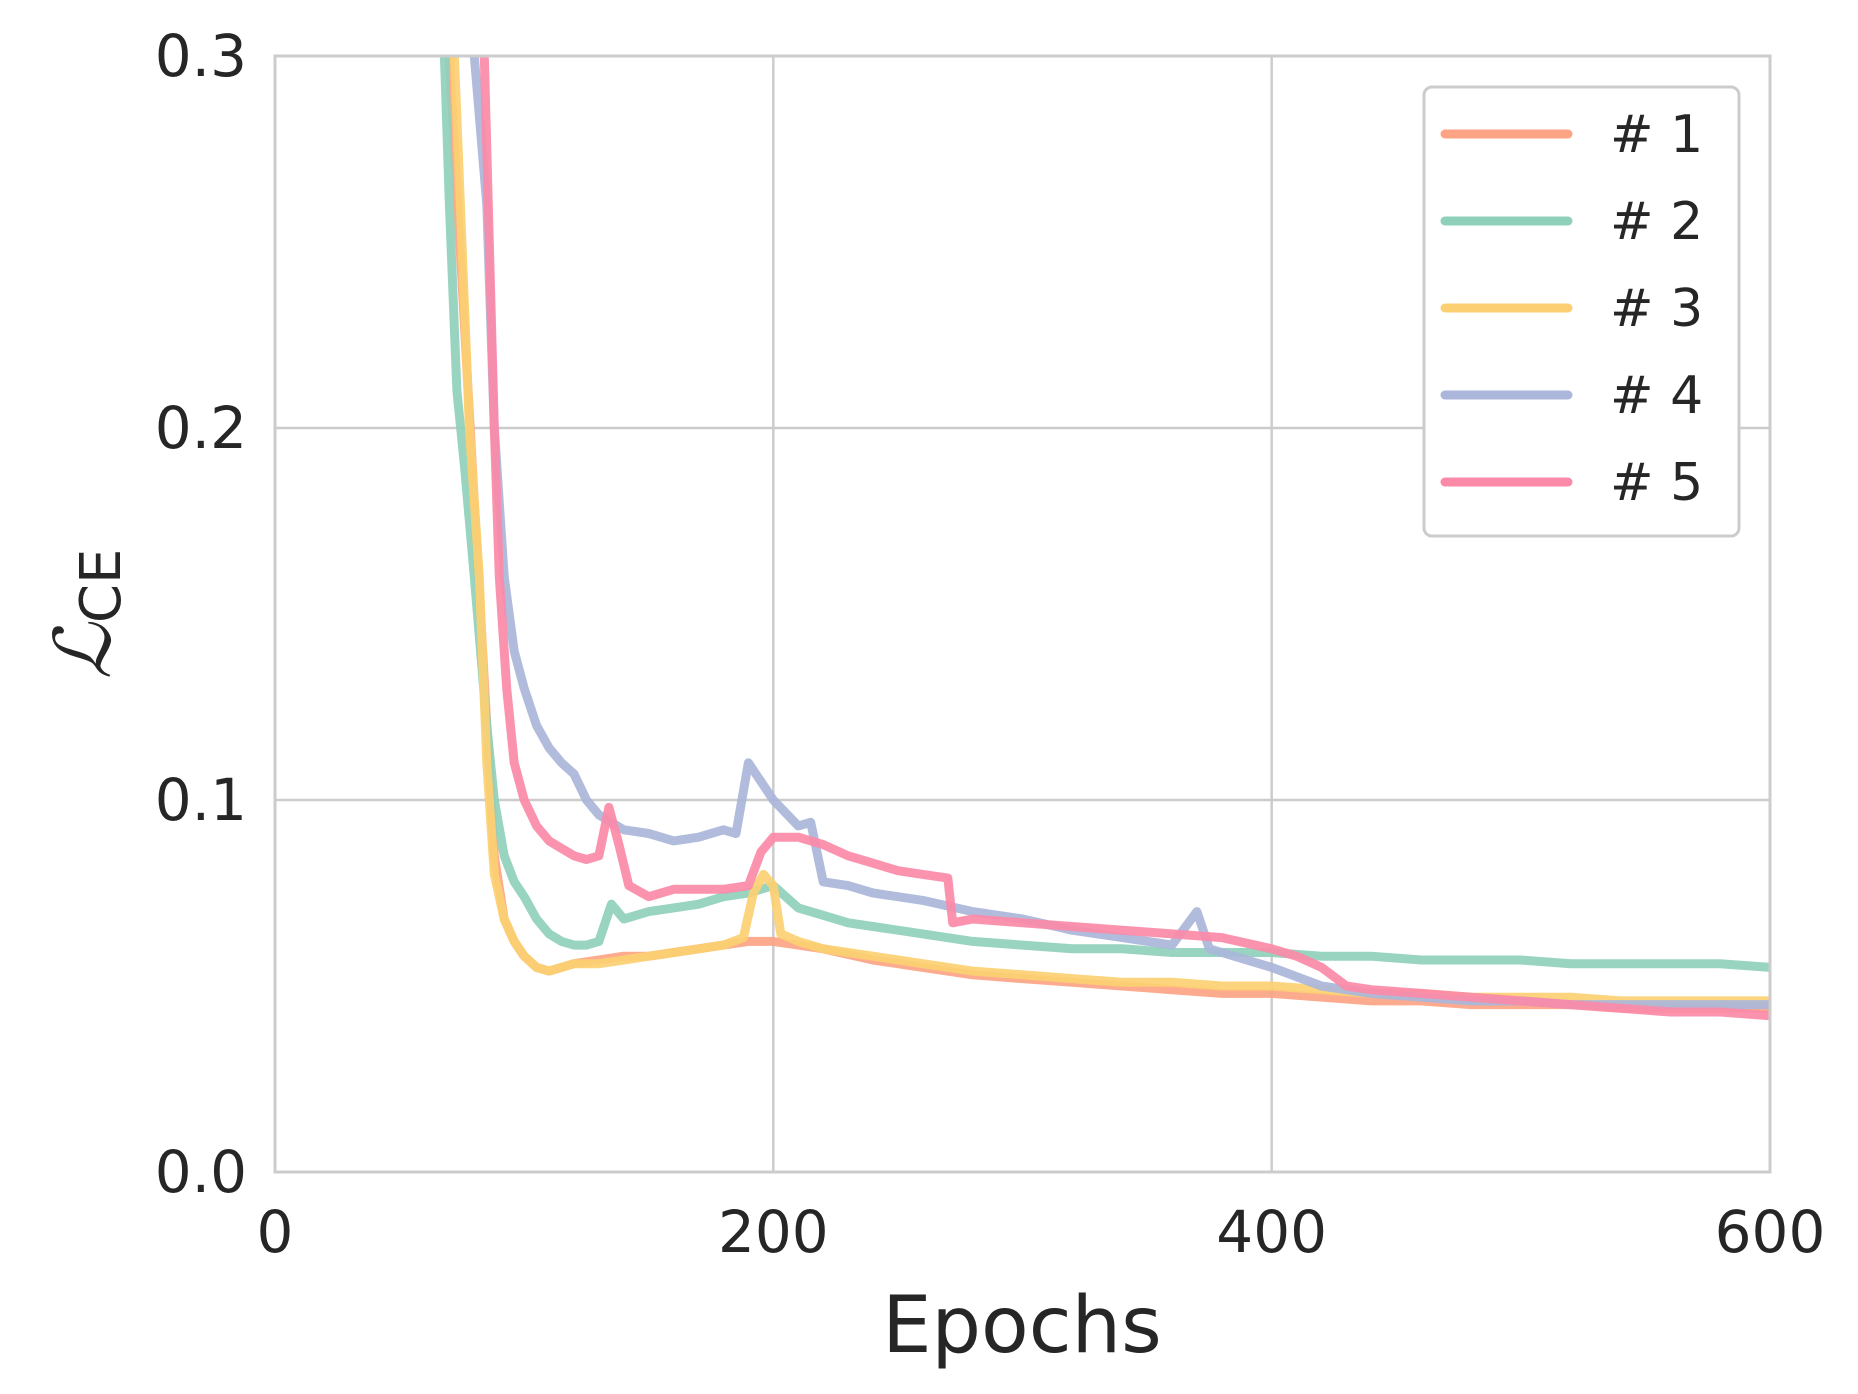  What do you see at coordinates (1271, 1232) in the screenshot?
I see `x-tick-label: 400` at bounding box center [1271, 1232].